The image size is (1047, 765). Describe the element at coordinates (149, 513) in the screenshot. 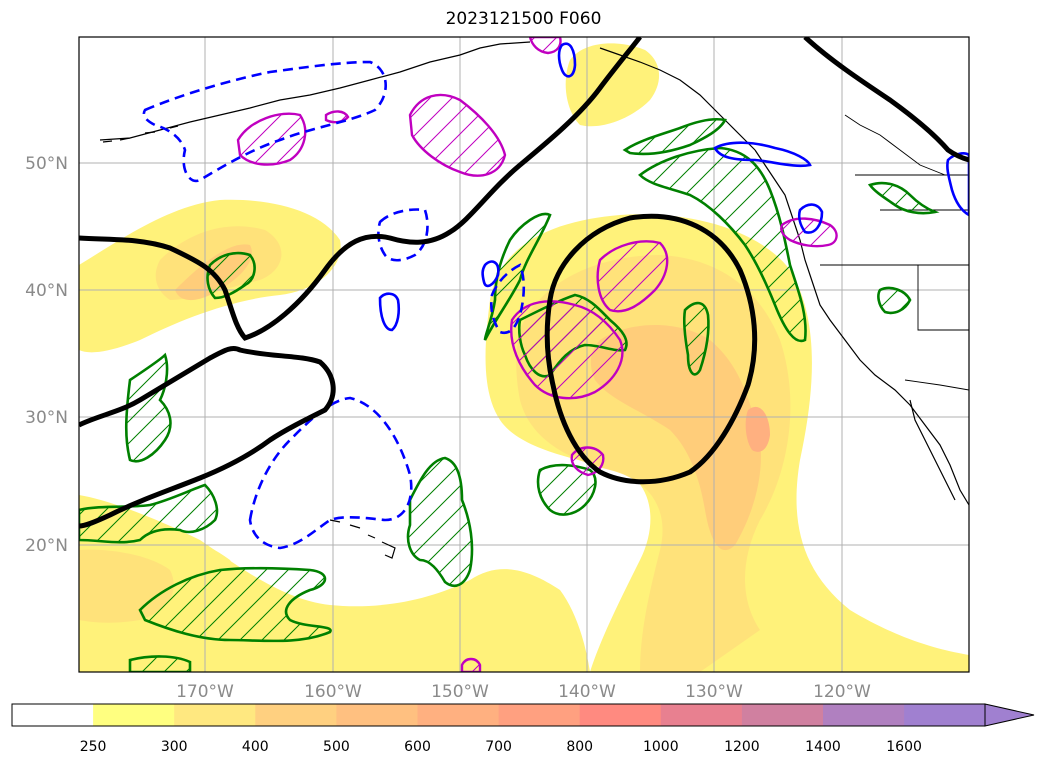

I see `green-contour-far-sw` at that location.